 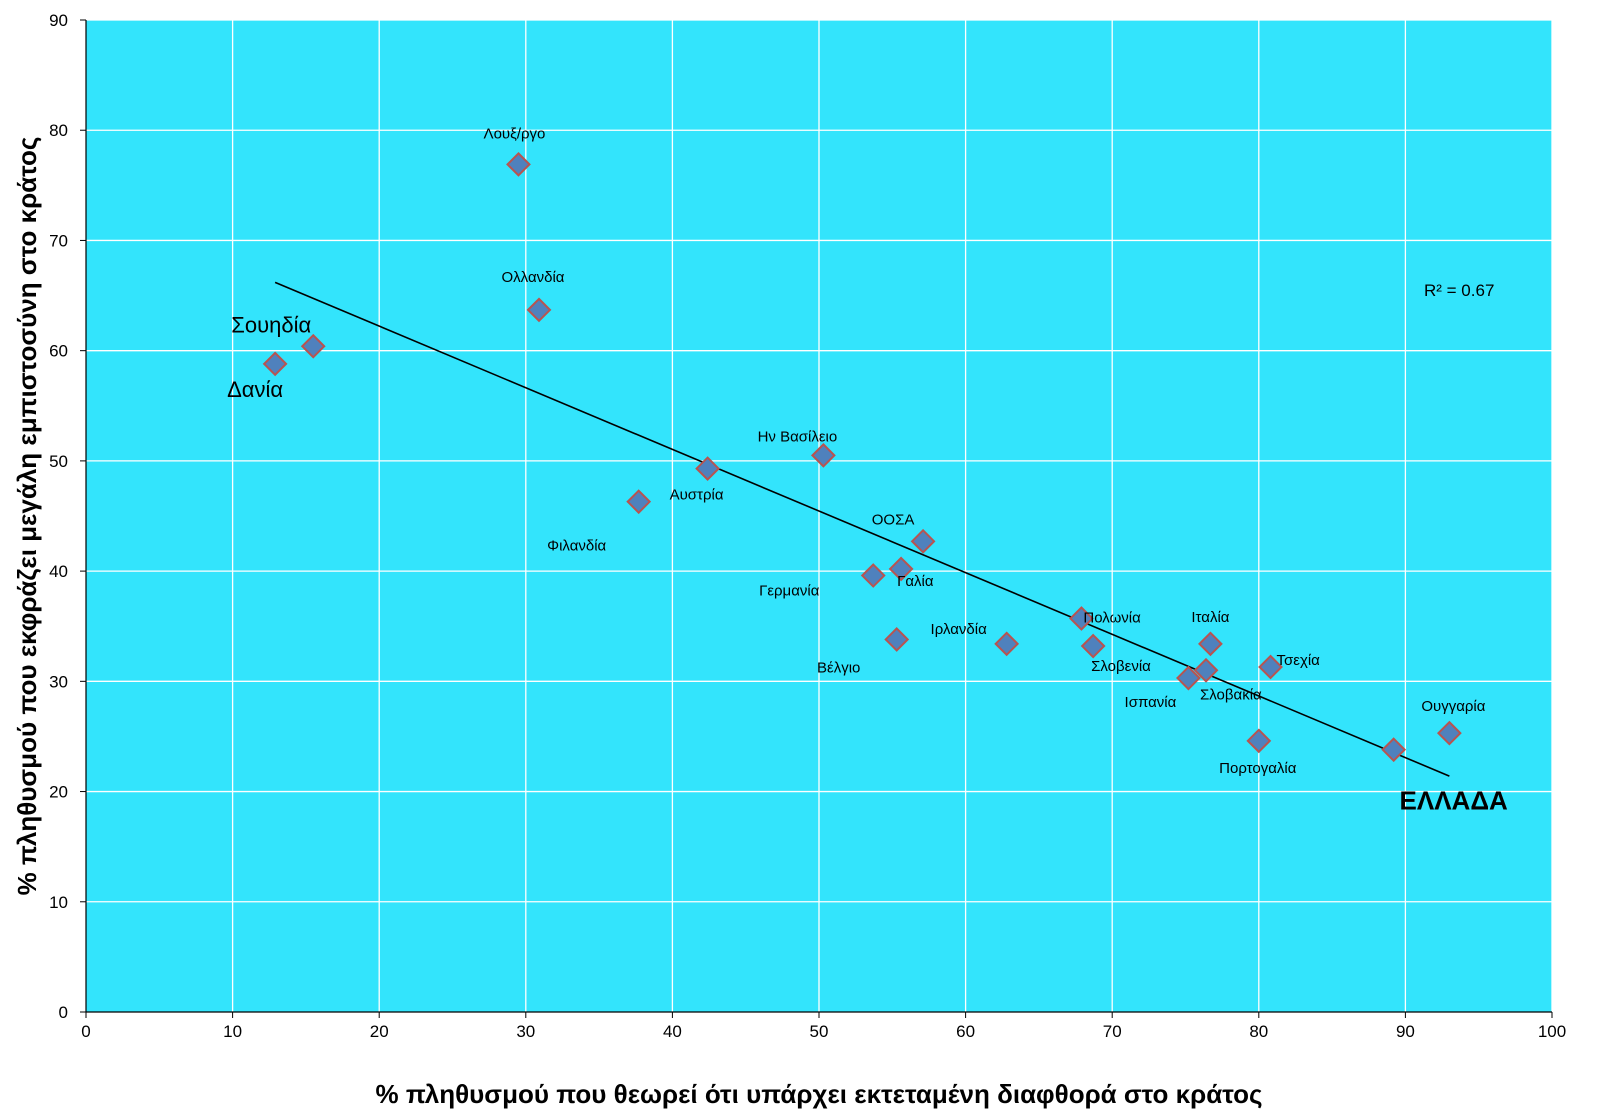 I want to click on point-label: Φιλανδία, so click(x=576, y=546).